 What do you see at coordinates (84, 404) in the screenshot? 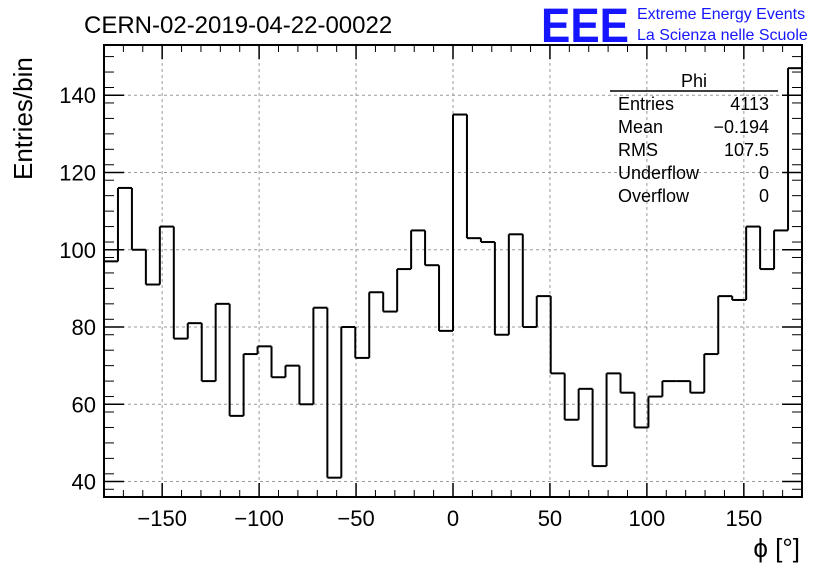
I see `y-tick-label: 60` at bounding box center [84, 404].